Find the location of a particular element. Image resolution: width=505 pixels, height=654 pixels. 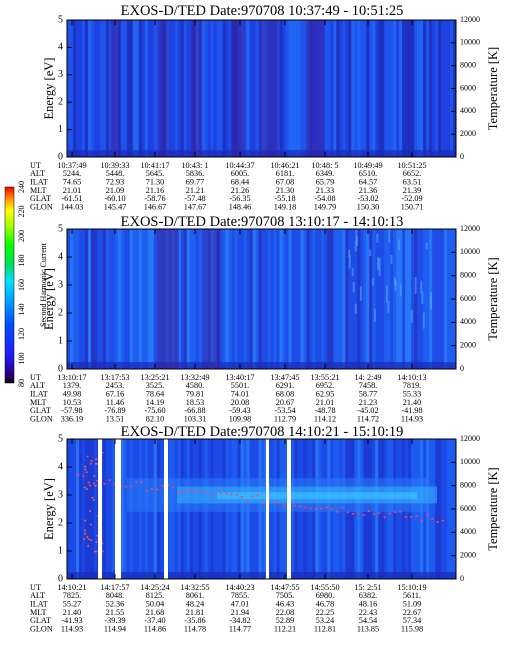

orbit-cell: 103.31 is located at coordinates (195, 418).